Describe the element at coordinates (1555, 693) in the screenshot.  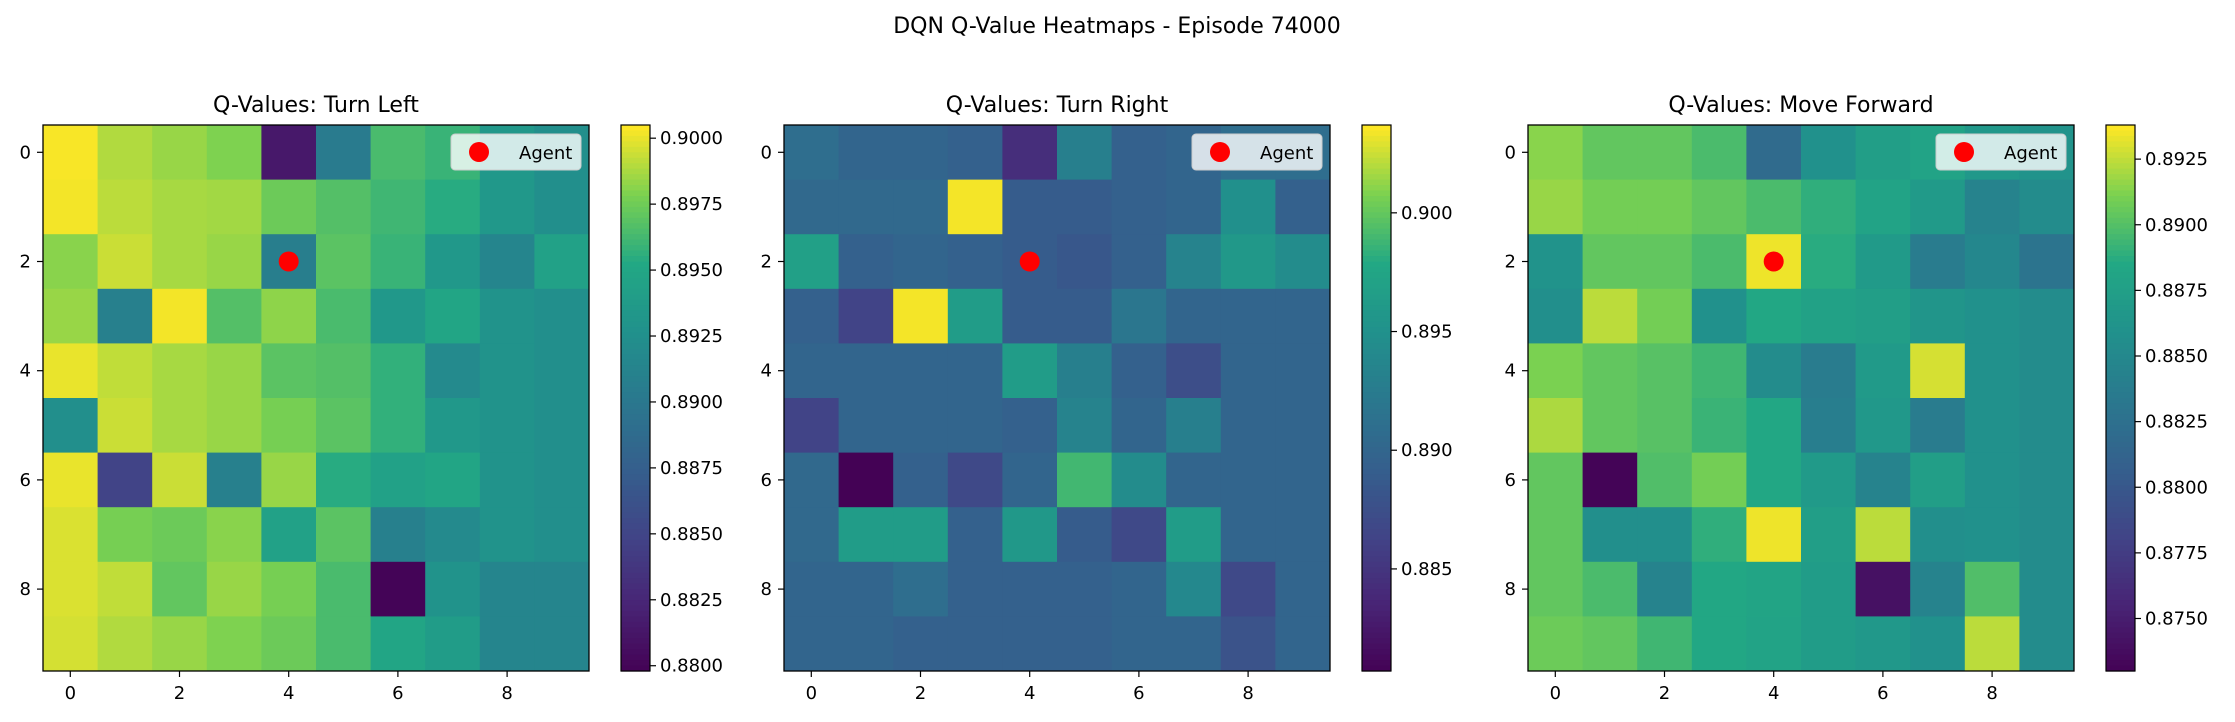
I see `x-tick-label: 0` at that location.